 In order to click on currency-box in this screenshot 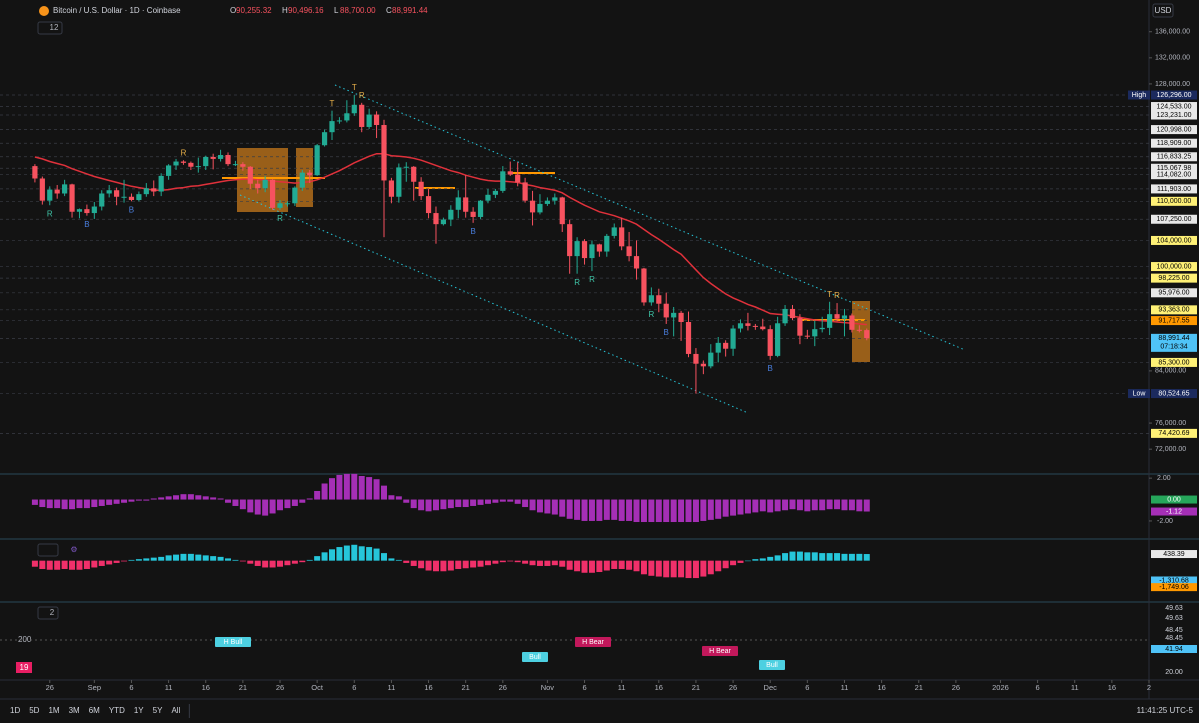, I will do `click(1163, 10)`.